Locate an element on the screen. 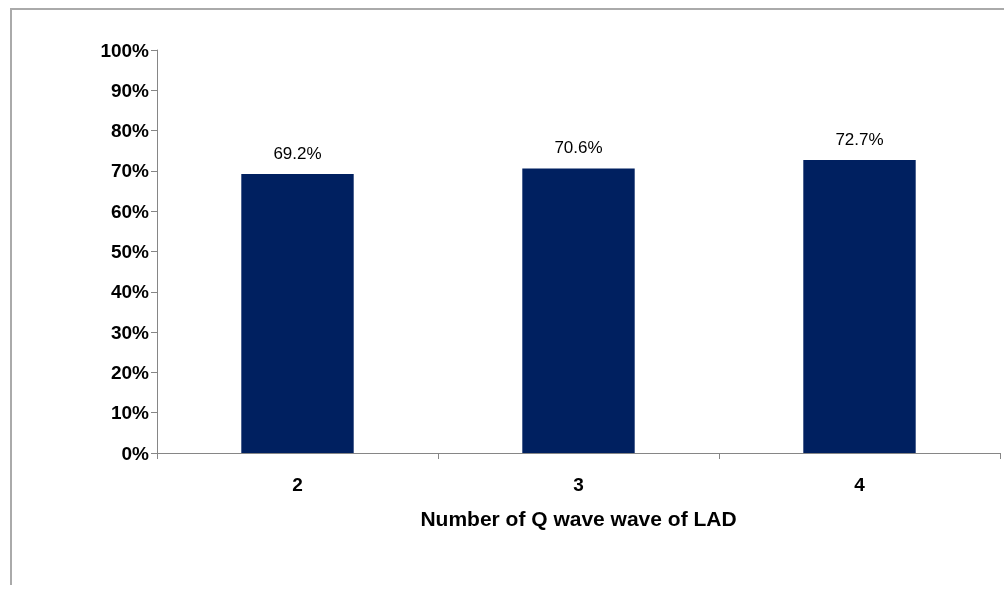  x-tick-label: 4 is located at coordinates (860, 484).